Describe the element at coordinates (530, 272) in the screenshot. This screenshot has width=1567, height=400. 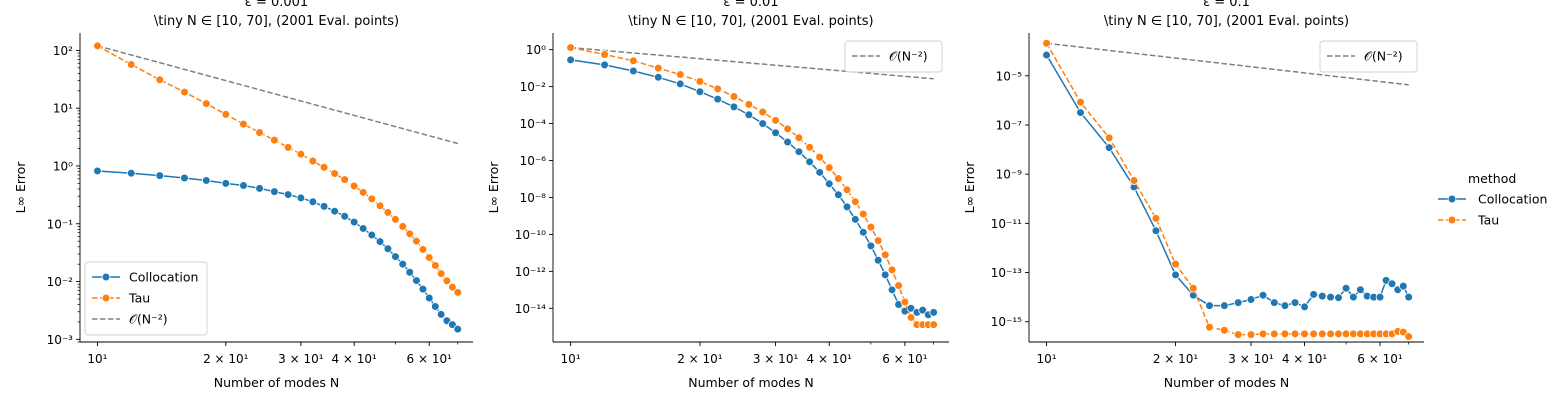
I see `y-tick-label: 10⁻¹²` at that location.